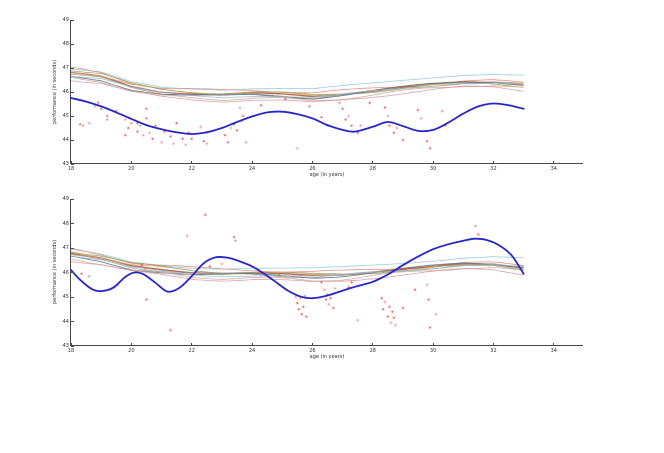 This screenshot has width=664, height=453. I want to click on top-plot-x-axis-label: age (in years), so click(327, 175).